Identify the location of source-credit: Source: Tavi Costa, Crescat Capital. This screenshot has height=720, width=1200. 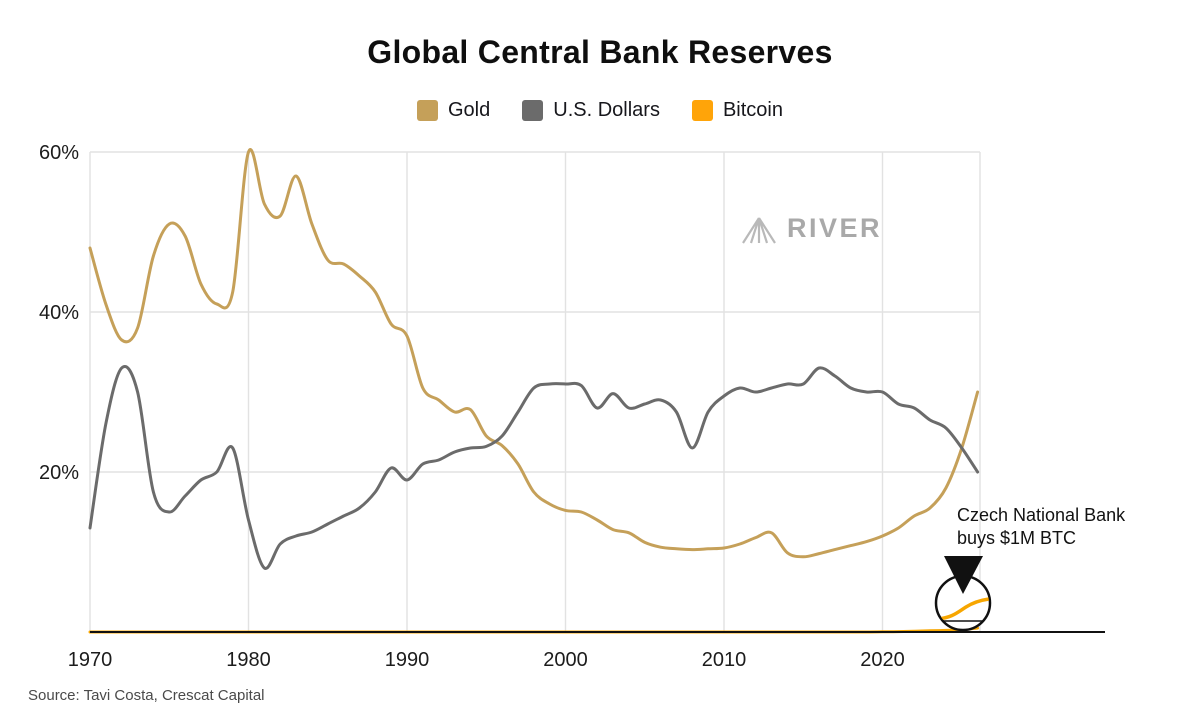
(146, 695).